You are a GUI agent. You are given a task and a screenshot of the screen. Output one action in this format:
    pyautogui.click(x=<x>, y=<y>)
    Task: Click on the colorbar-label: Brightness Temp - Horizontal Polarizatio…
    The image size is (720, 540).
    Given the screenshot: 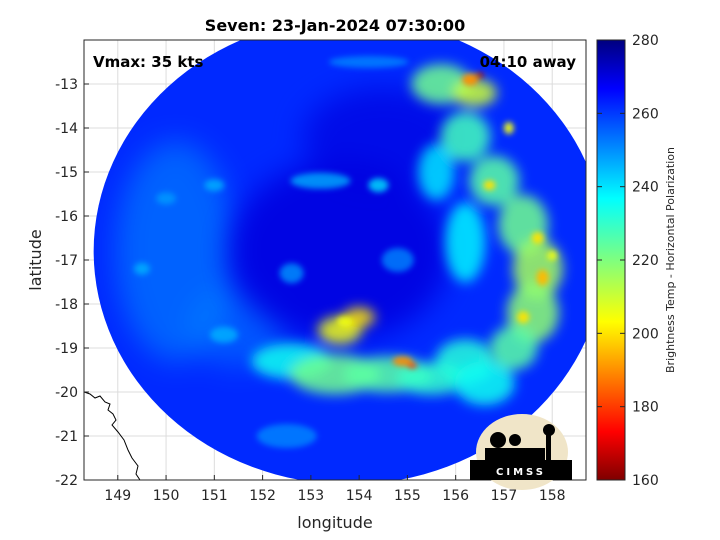 What is the action you would take?
    pyautogui.click(x=670, y=260)
    